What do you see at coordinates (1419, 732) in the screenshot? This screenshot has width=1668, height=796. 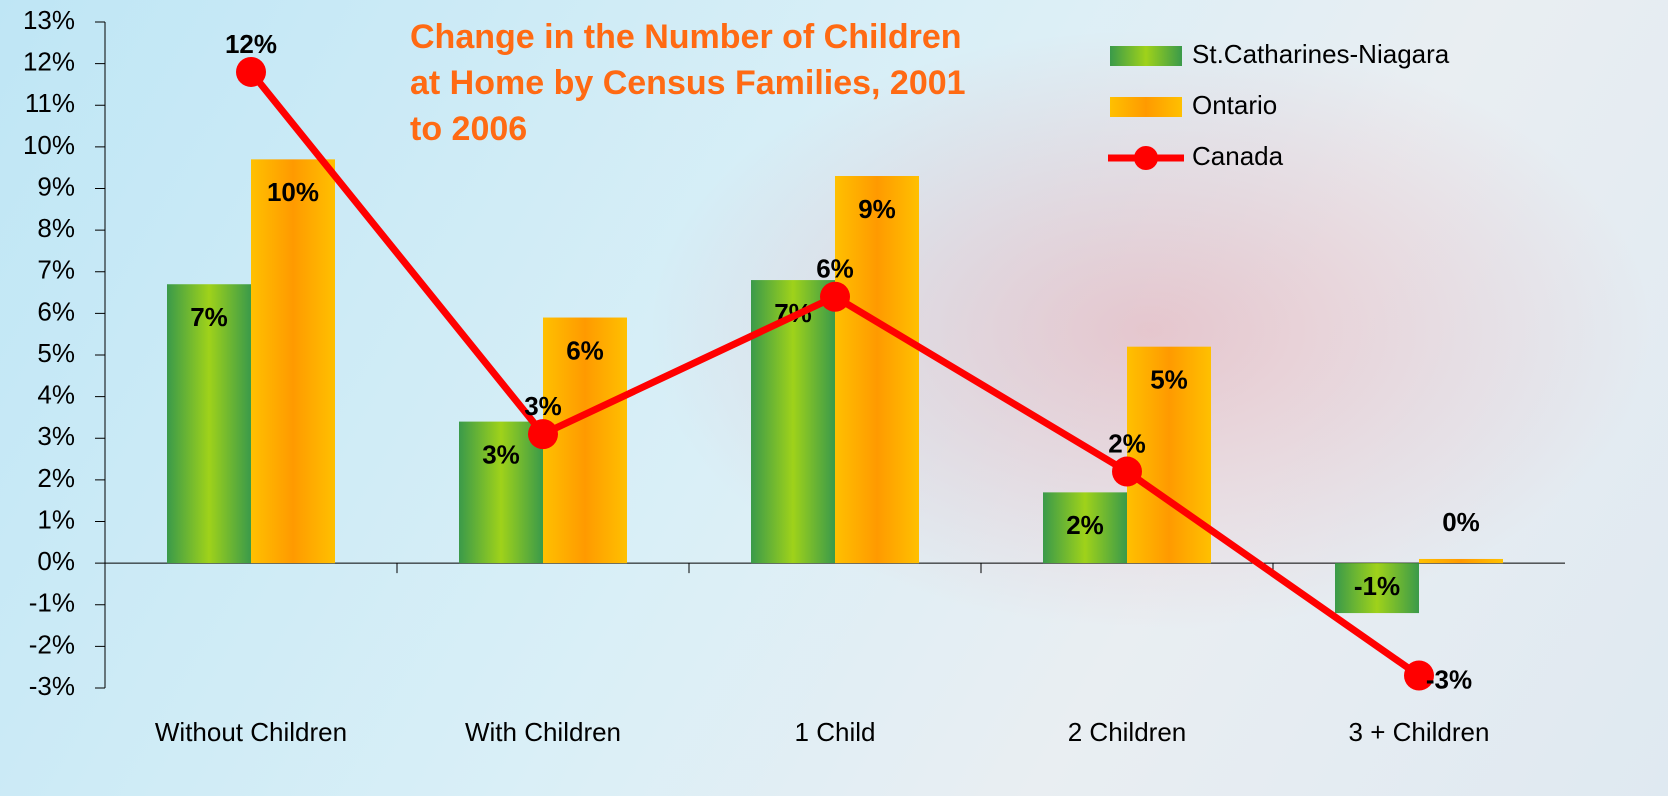 I see `x-tick-label: 3 + Children` at bounding box center [1419, 732].